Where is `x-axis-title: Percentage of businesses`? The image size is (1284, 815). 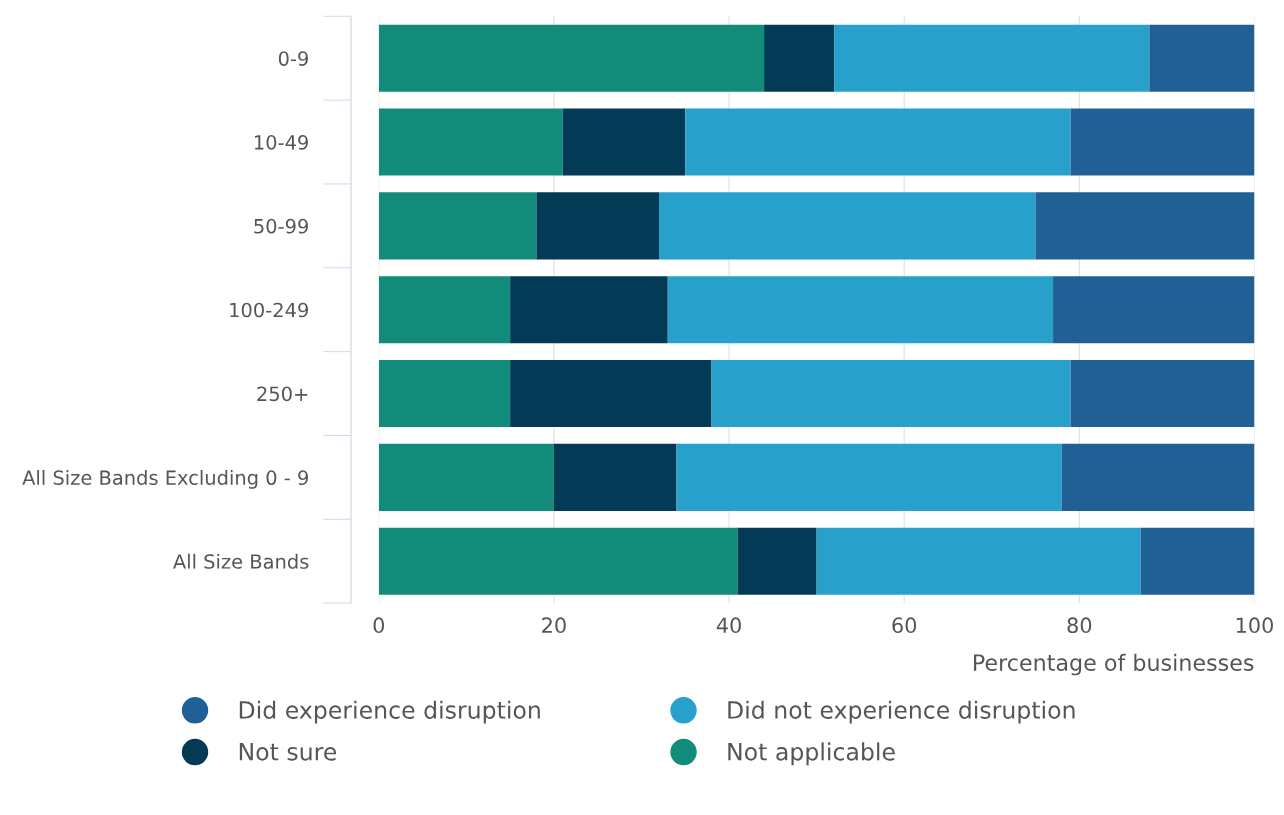
x-axis-title: Percentage of businesses is located at coordinates (1114, 664).